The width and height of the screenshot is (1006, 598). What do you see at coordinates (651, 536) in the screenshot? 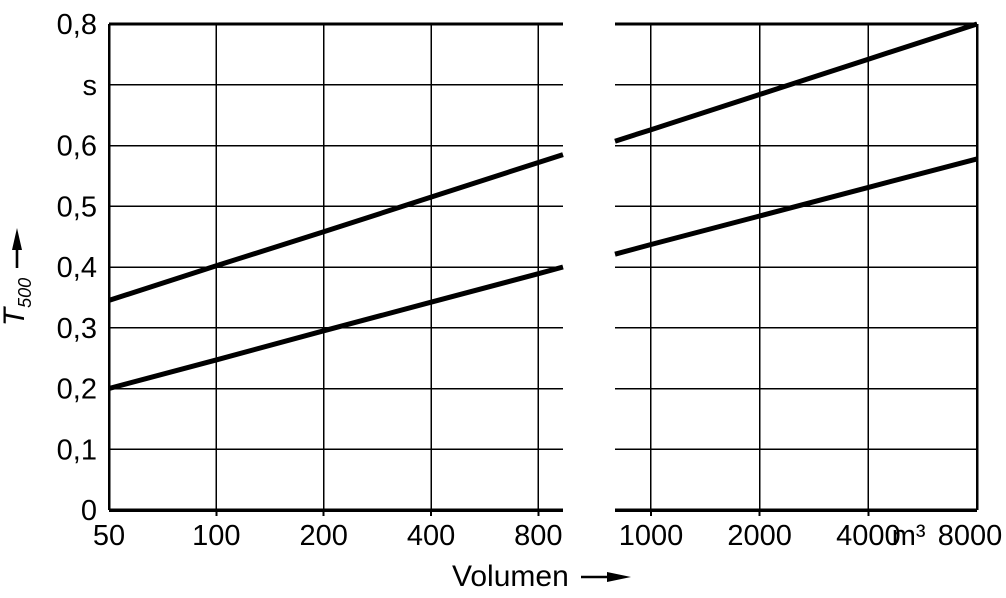
I see `x-tick-label: 1000` at bounding box center [651, 536].